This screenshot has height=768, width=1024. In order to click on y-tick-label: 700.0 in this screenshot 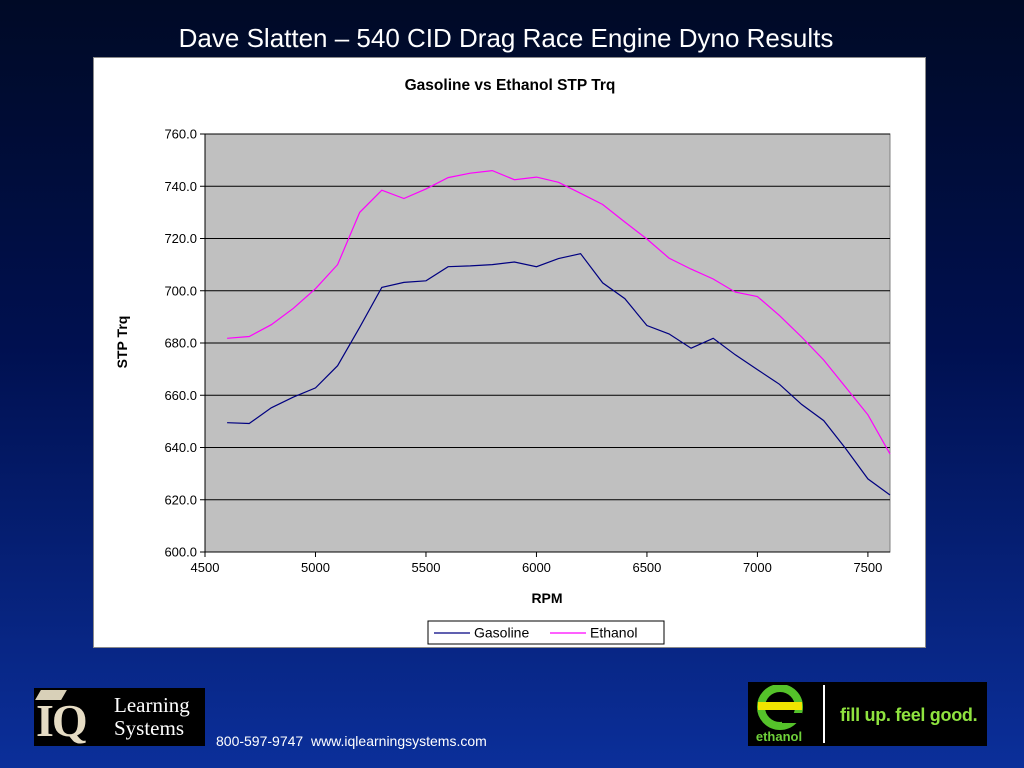, I will do `click(180, 290)`.